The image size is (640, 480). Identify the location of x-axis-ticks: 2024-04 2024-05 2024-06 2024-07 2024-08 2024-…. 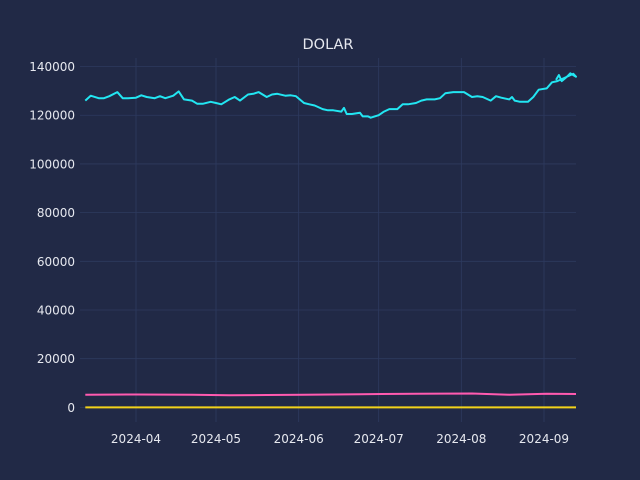
(340, 439).